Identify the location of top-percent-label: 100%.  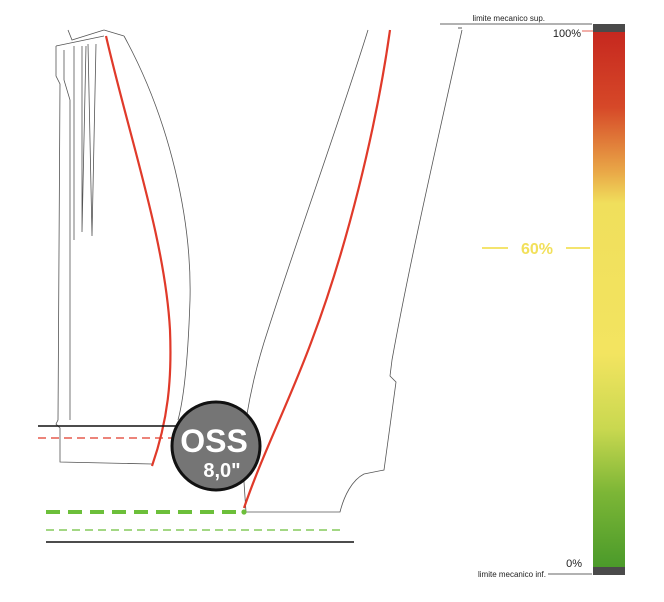
(567, 34).